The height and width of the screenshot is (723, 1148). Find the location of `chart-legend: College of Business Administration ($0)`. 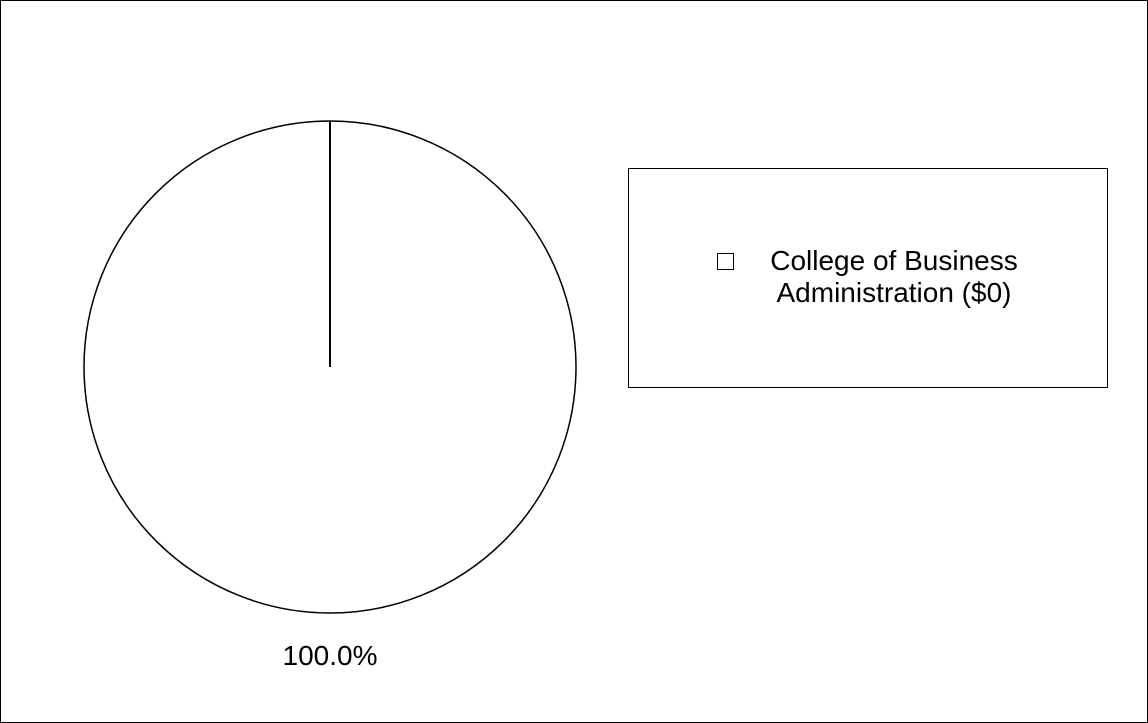

chart-legend: College of Business Administration ($0) is located at coordinates (868, 278).